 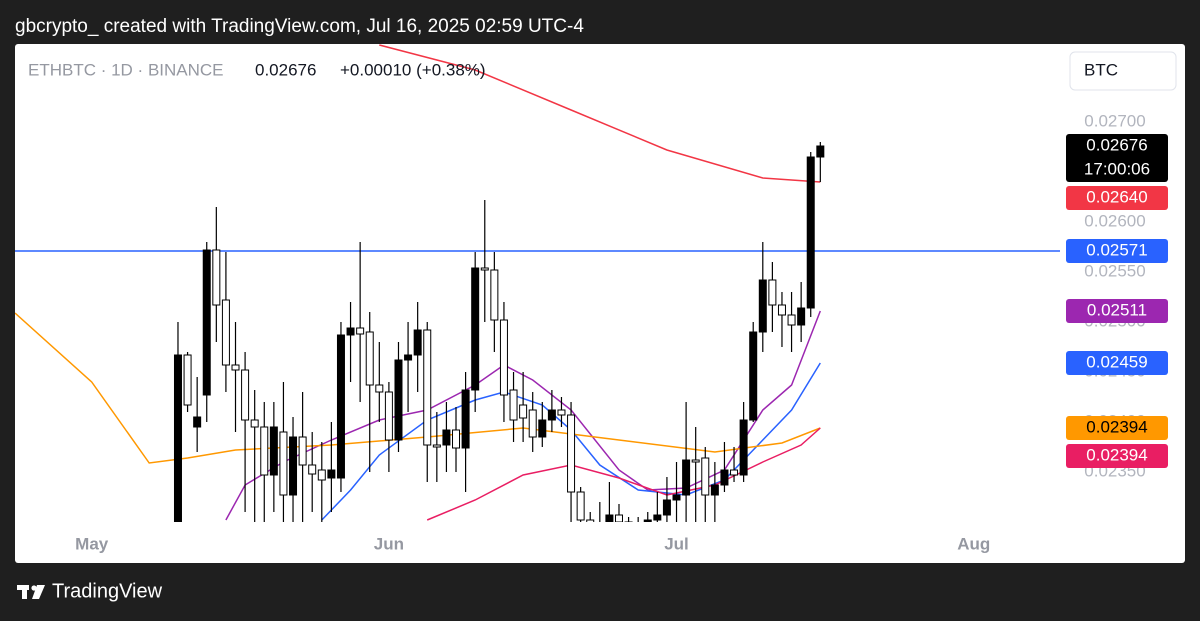 What do you see at coordinates (413, 69) in the screenshot?
I see `price-change: +0.00010 (+0.38%)` at bounding box center [413, 69].